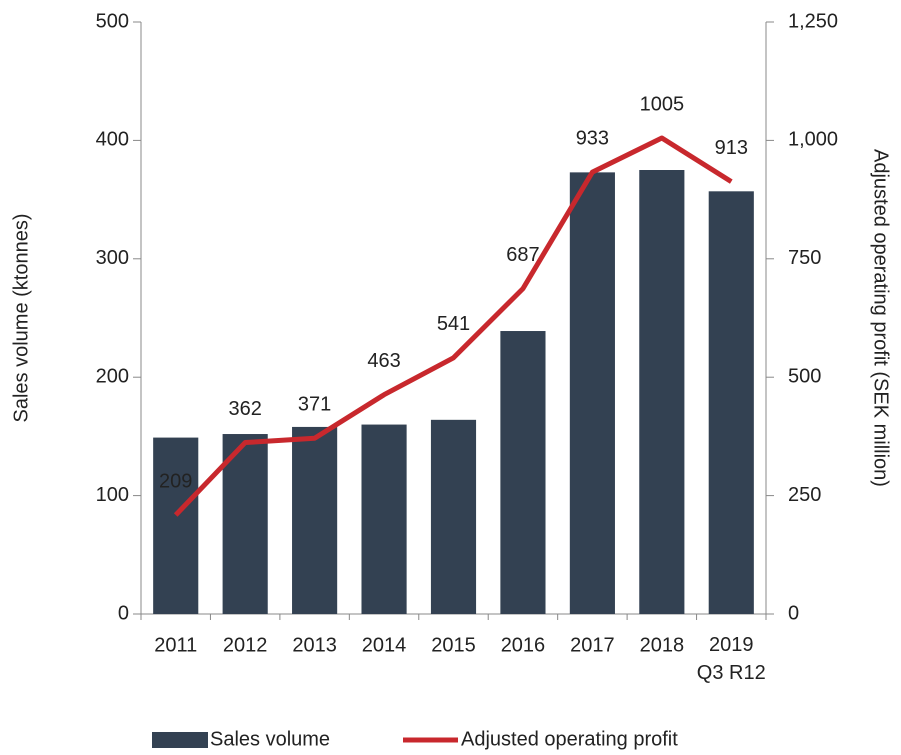  Describe the element at coordinates (592, 645) in the screenshot. I see `x-tick-label: 2017` at that location.